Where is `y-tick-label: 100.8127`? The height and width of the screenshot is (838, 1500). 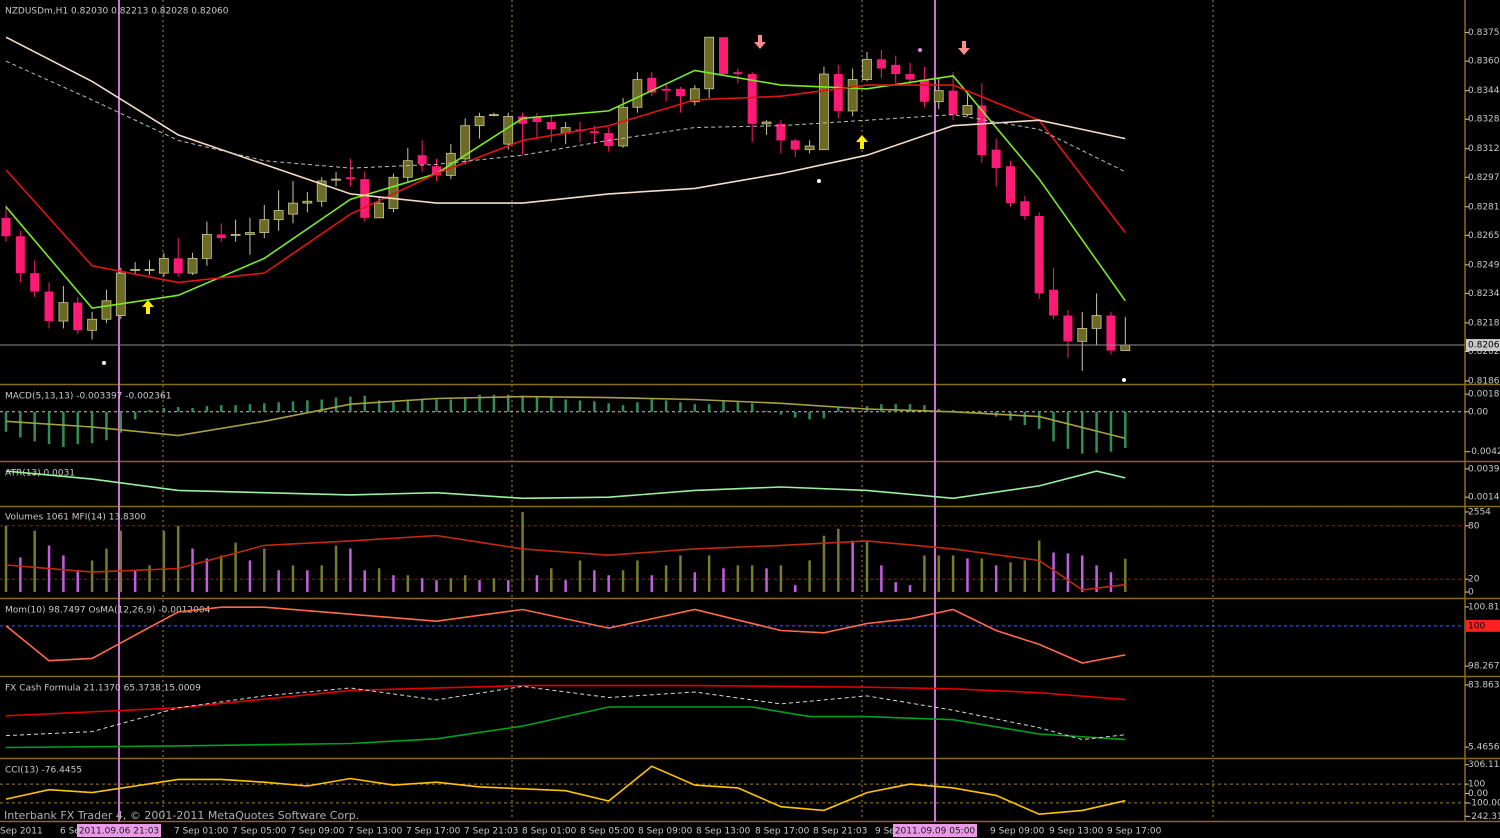
y-tick-label: 100.8127 is located at coordinates (1484, 607).